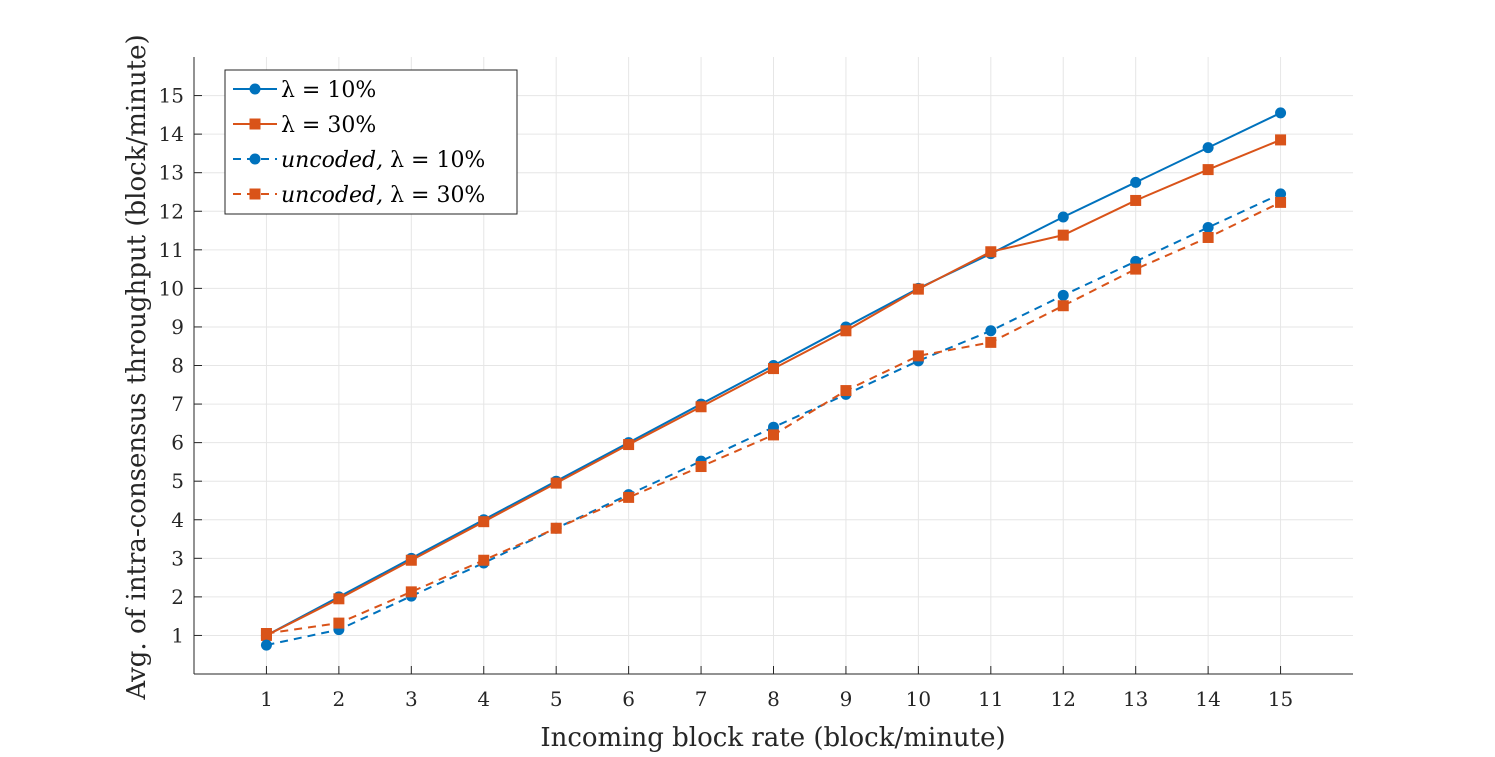  What do you see at coordinates (628, 699) in the screenshot?
I see `x-tick-label: 6` at bounding box center [628, 699].